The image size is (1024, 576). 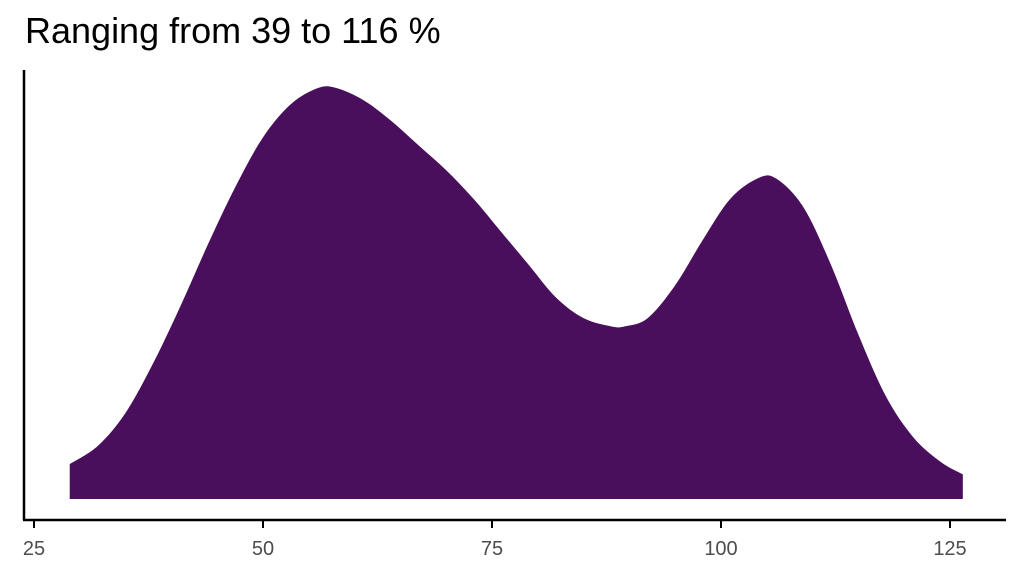 I want to click on x-axis-ticks: 25 50 75 100 125, so click(x=495, y=540).